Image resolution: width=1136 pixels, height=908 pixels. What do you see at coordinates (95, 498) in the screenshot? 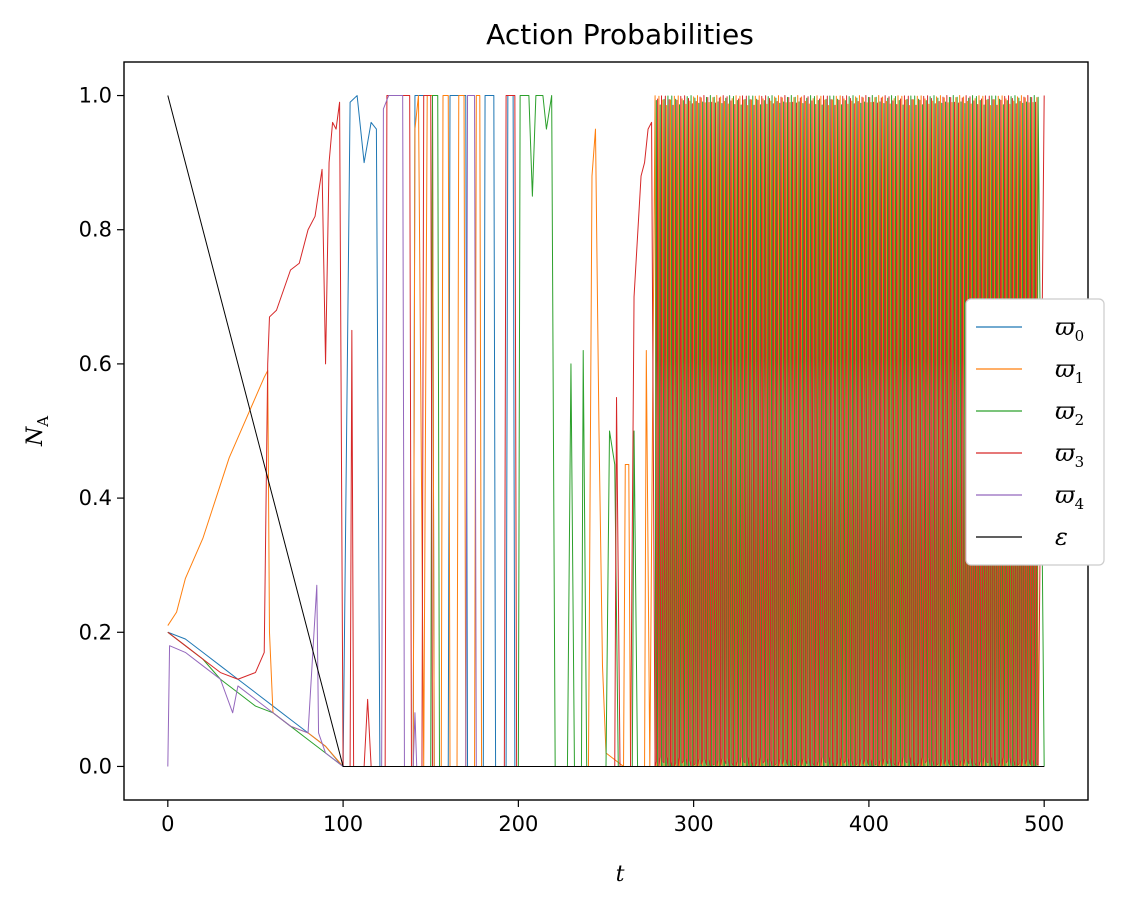
I see `y-tick-label: 0.4` at bounding box center [95, 498].